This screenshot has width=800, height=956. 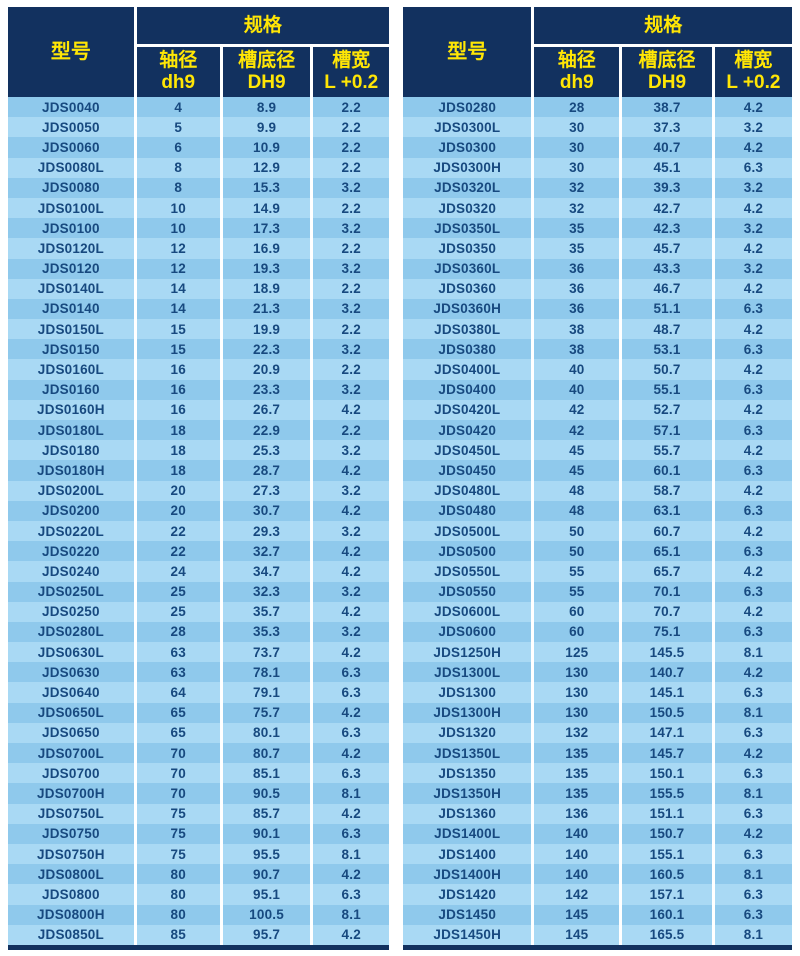 I want to click on model-cell: JDS0200, so click(x=71, y=510).